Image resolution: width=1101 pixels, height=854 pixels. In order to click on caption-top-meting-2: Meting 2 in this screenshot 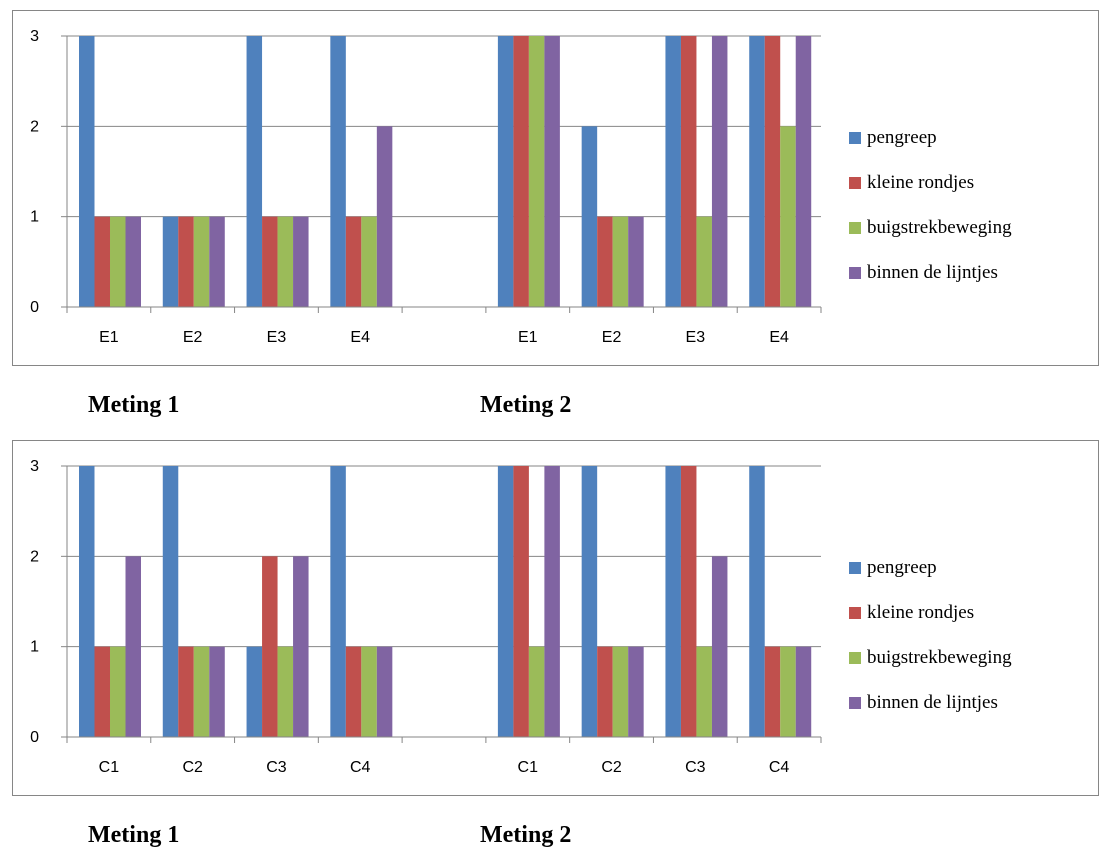, I will do `click(526, 405)`.